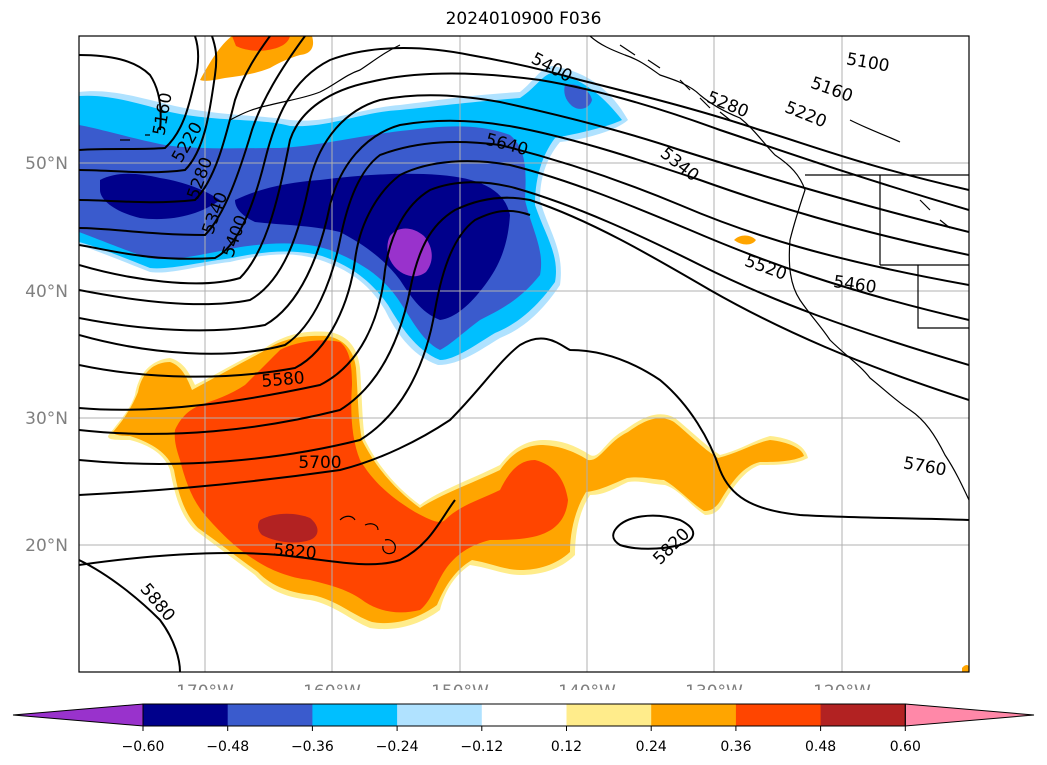  What do you see at coordinates (46, 292) in the screenshot?
I see `lat-label-40n: 40°N` at bounding box center [46, 292].